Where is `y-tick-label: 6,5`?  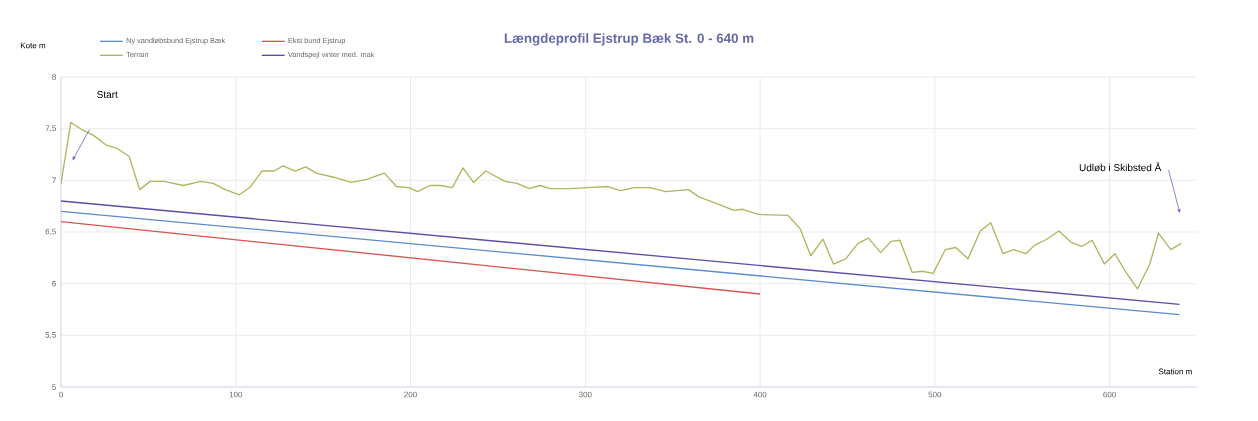
y-tick-label: 6,5 is located at coordinates (50, 232).